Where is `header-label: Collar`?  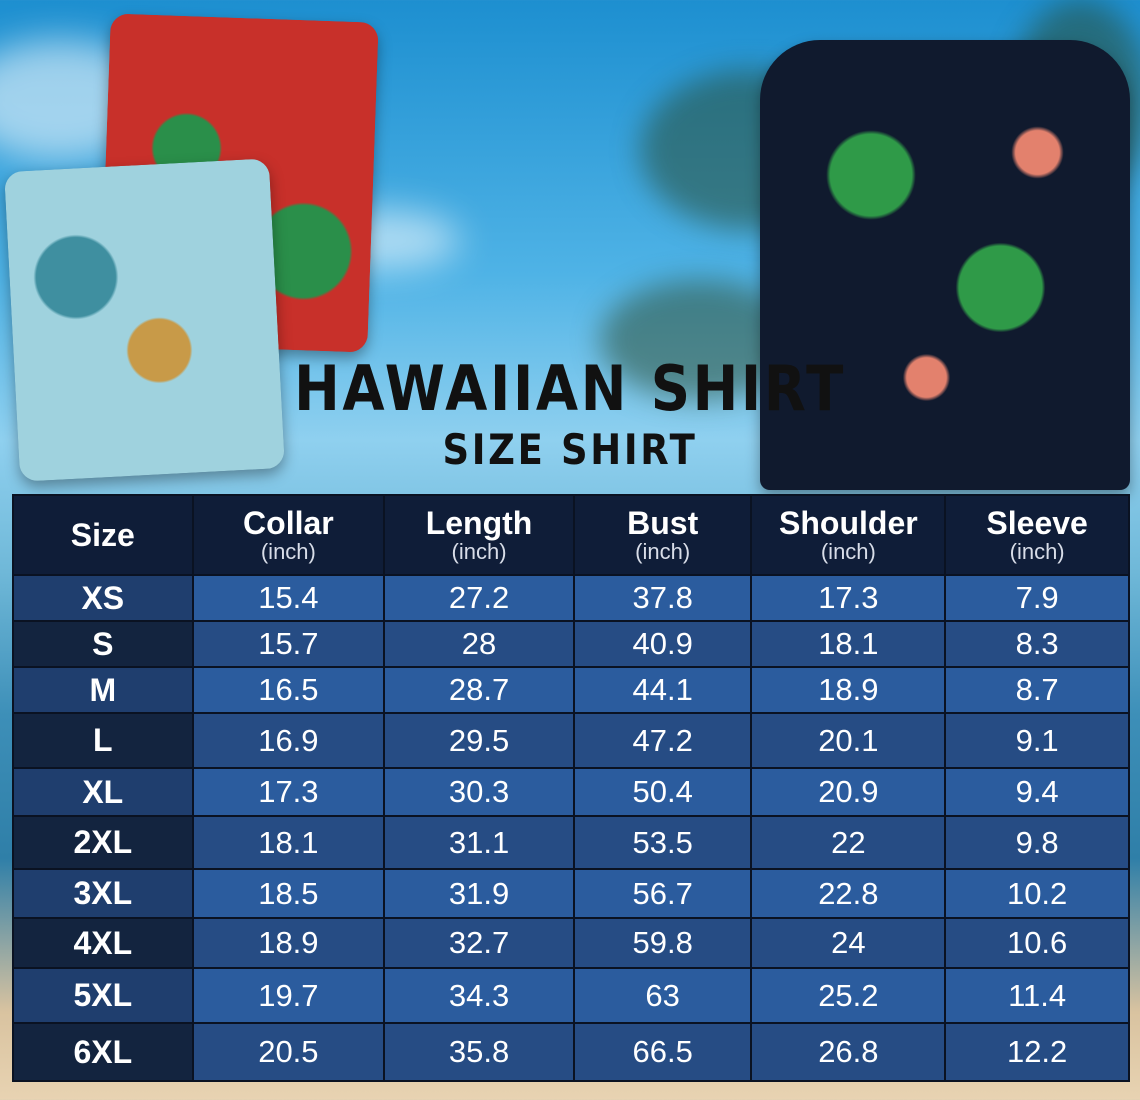 header-label: Collar is located at coordinates (288, 523).